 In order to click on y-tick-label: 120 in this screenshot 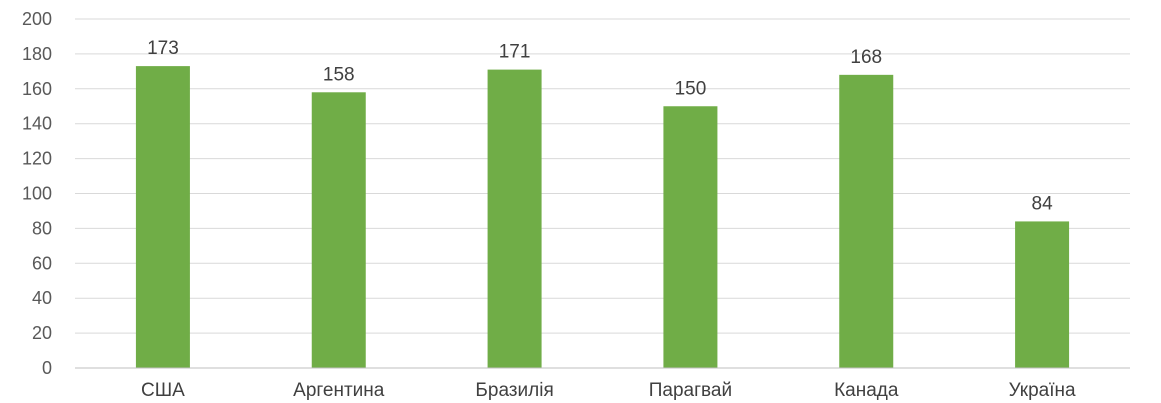, I will do `click(37, 159)`.